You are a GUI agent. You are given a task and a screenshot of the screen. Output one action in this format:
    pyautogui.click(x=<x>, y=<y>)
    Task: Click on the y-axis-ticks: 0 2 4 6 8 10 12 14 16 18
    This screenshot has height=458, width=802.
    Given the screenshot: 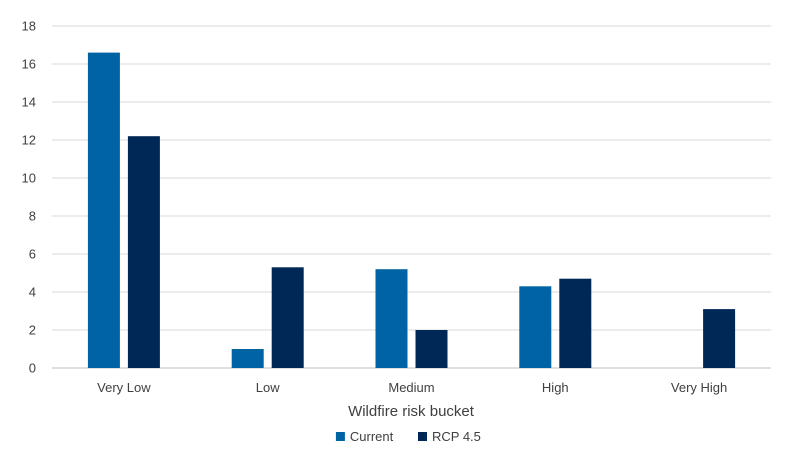 What is the action you would take?
    pyautogui.click(x=29, y=197)
    